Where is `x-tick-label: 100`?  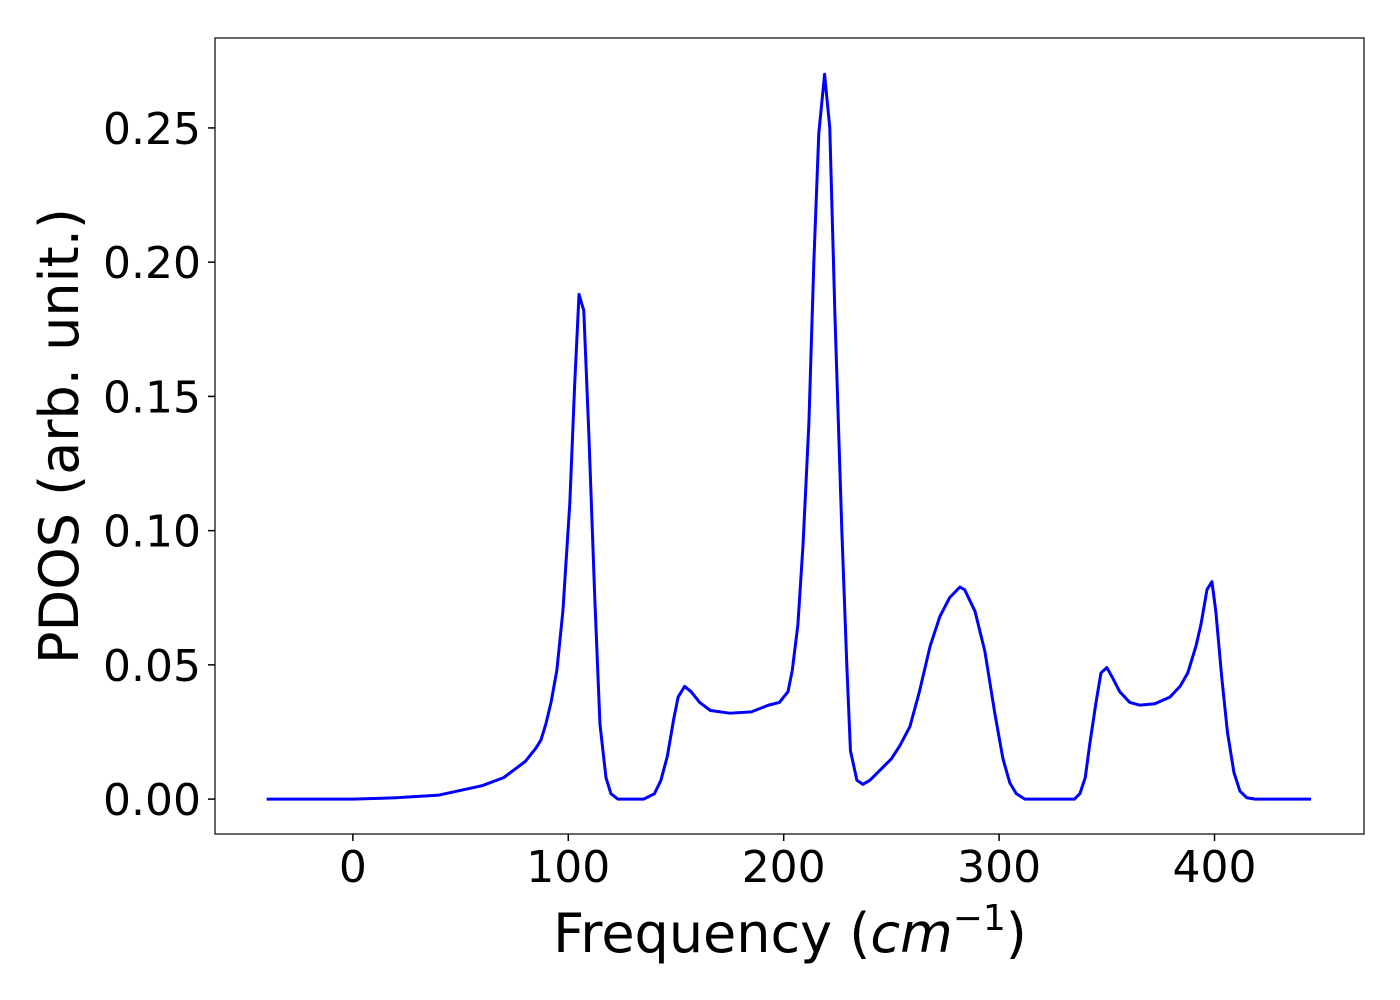 x-tick-label: 100 is located at coordinates (568, 867).